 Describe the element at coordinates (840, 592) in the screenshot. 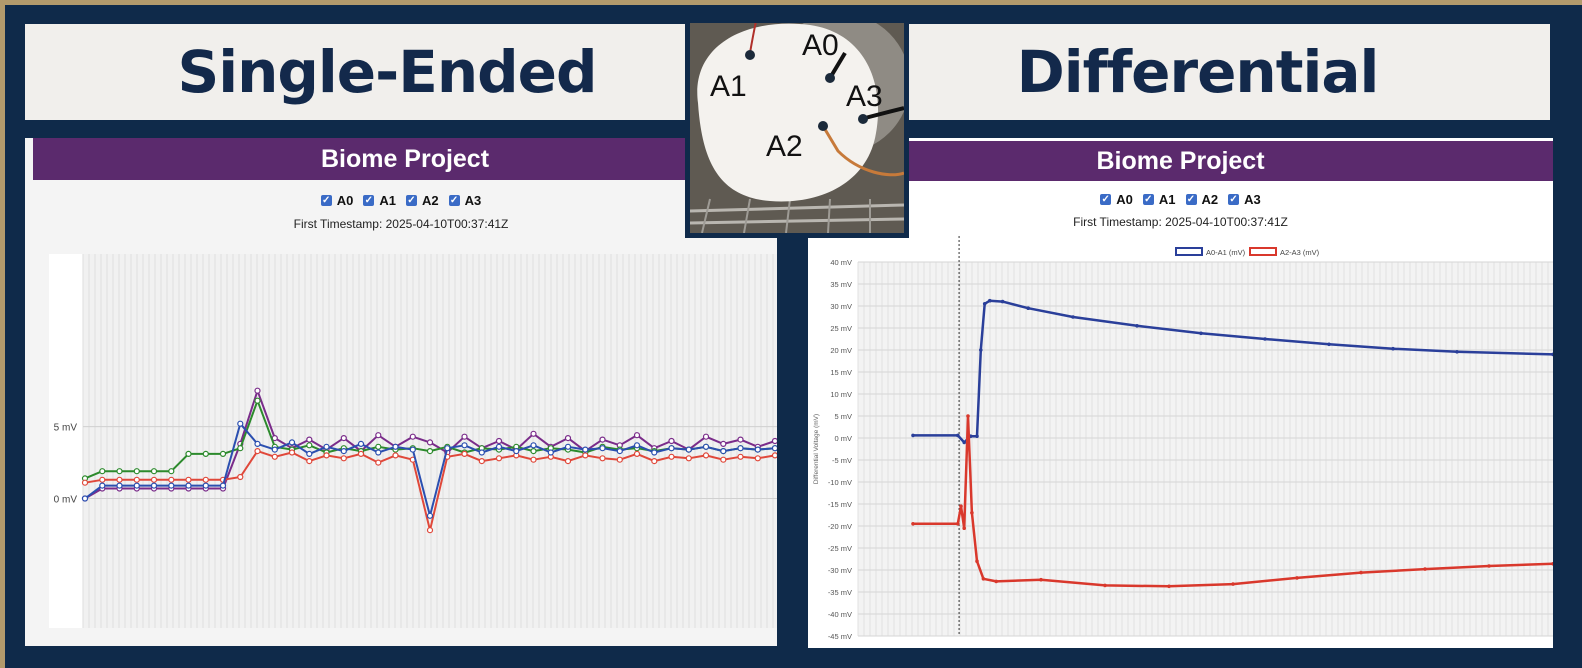

I see `y-tick-label: -35 mV` at that location.